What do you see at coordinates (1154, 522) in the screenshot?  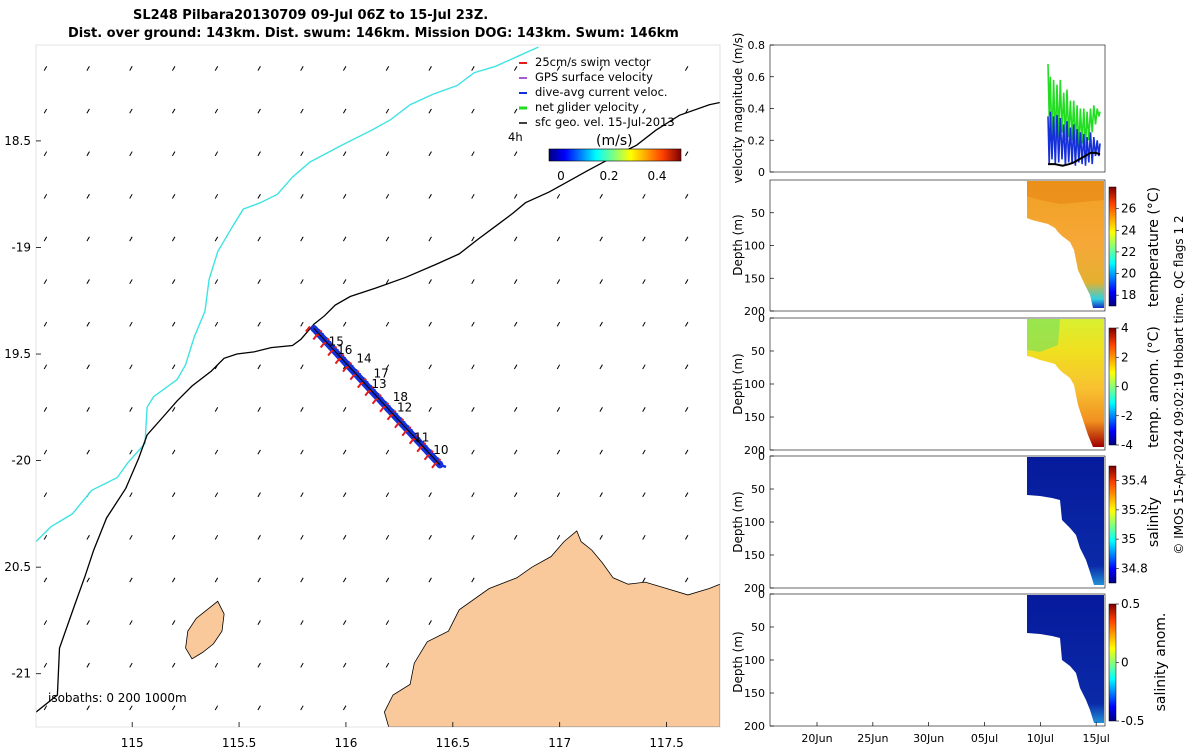 I see `salinity-colorbar-label: salinity` at bounding box center [1154, 522].